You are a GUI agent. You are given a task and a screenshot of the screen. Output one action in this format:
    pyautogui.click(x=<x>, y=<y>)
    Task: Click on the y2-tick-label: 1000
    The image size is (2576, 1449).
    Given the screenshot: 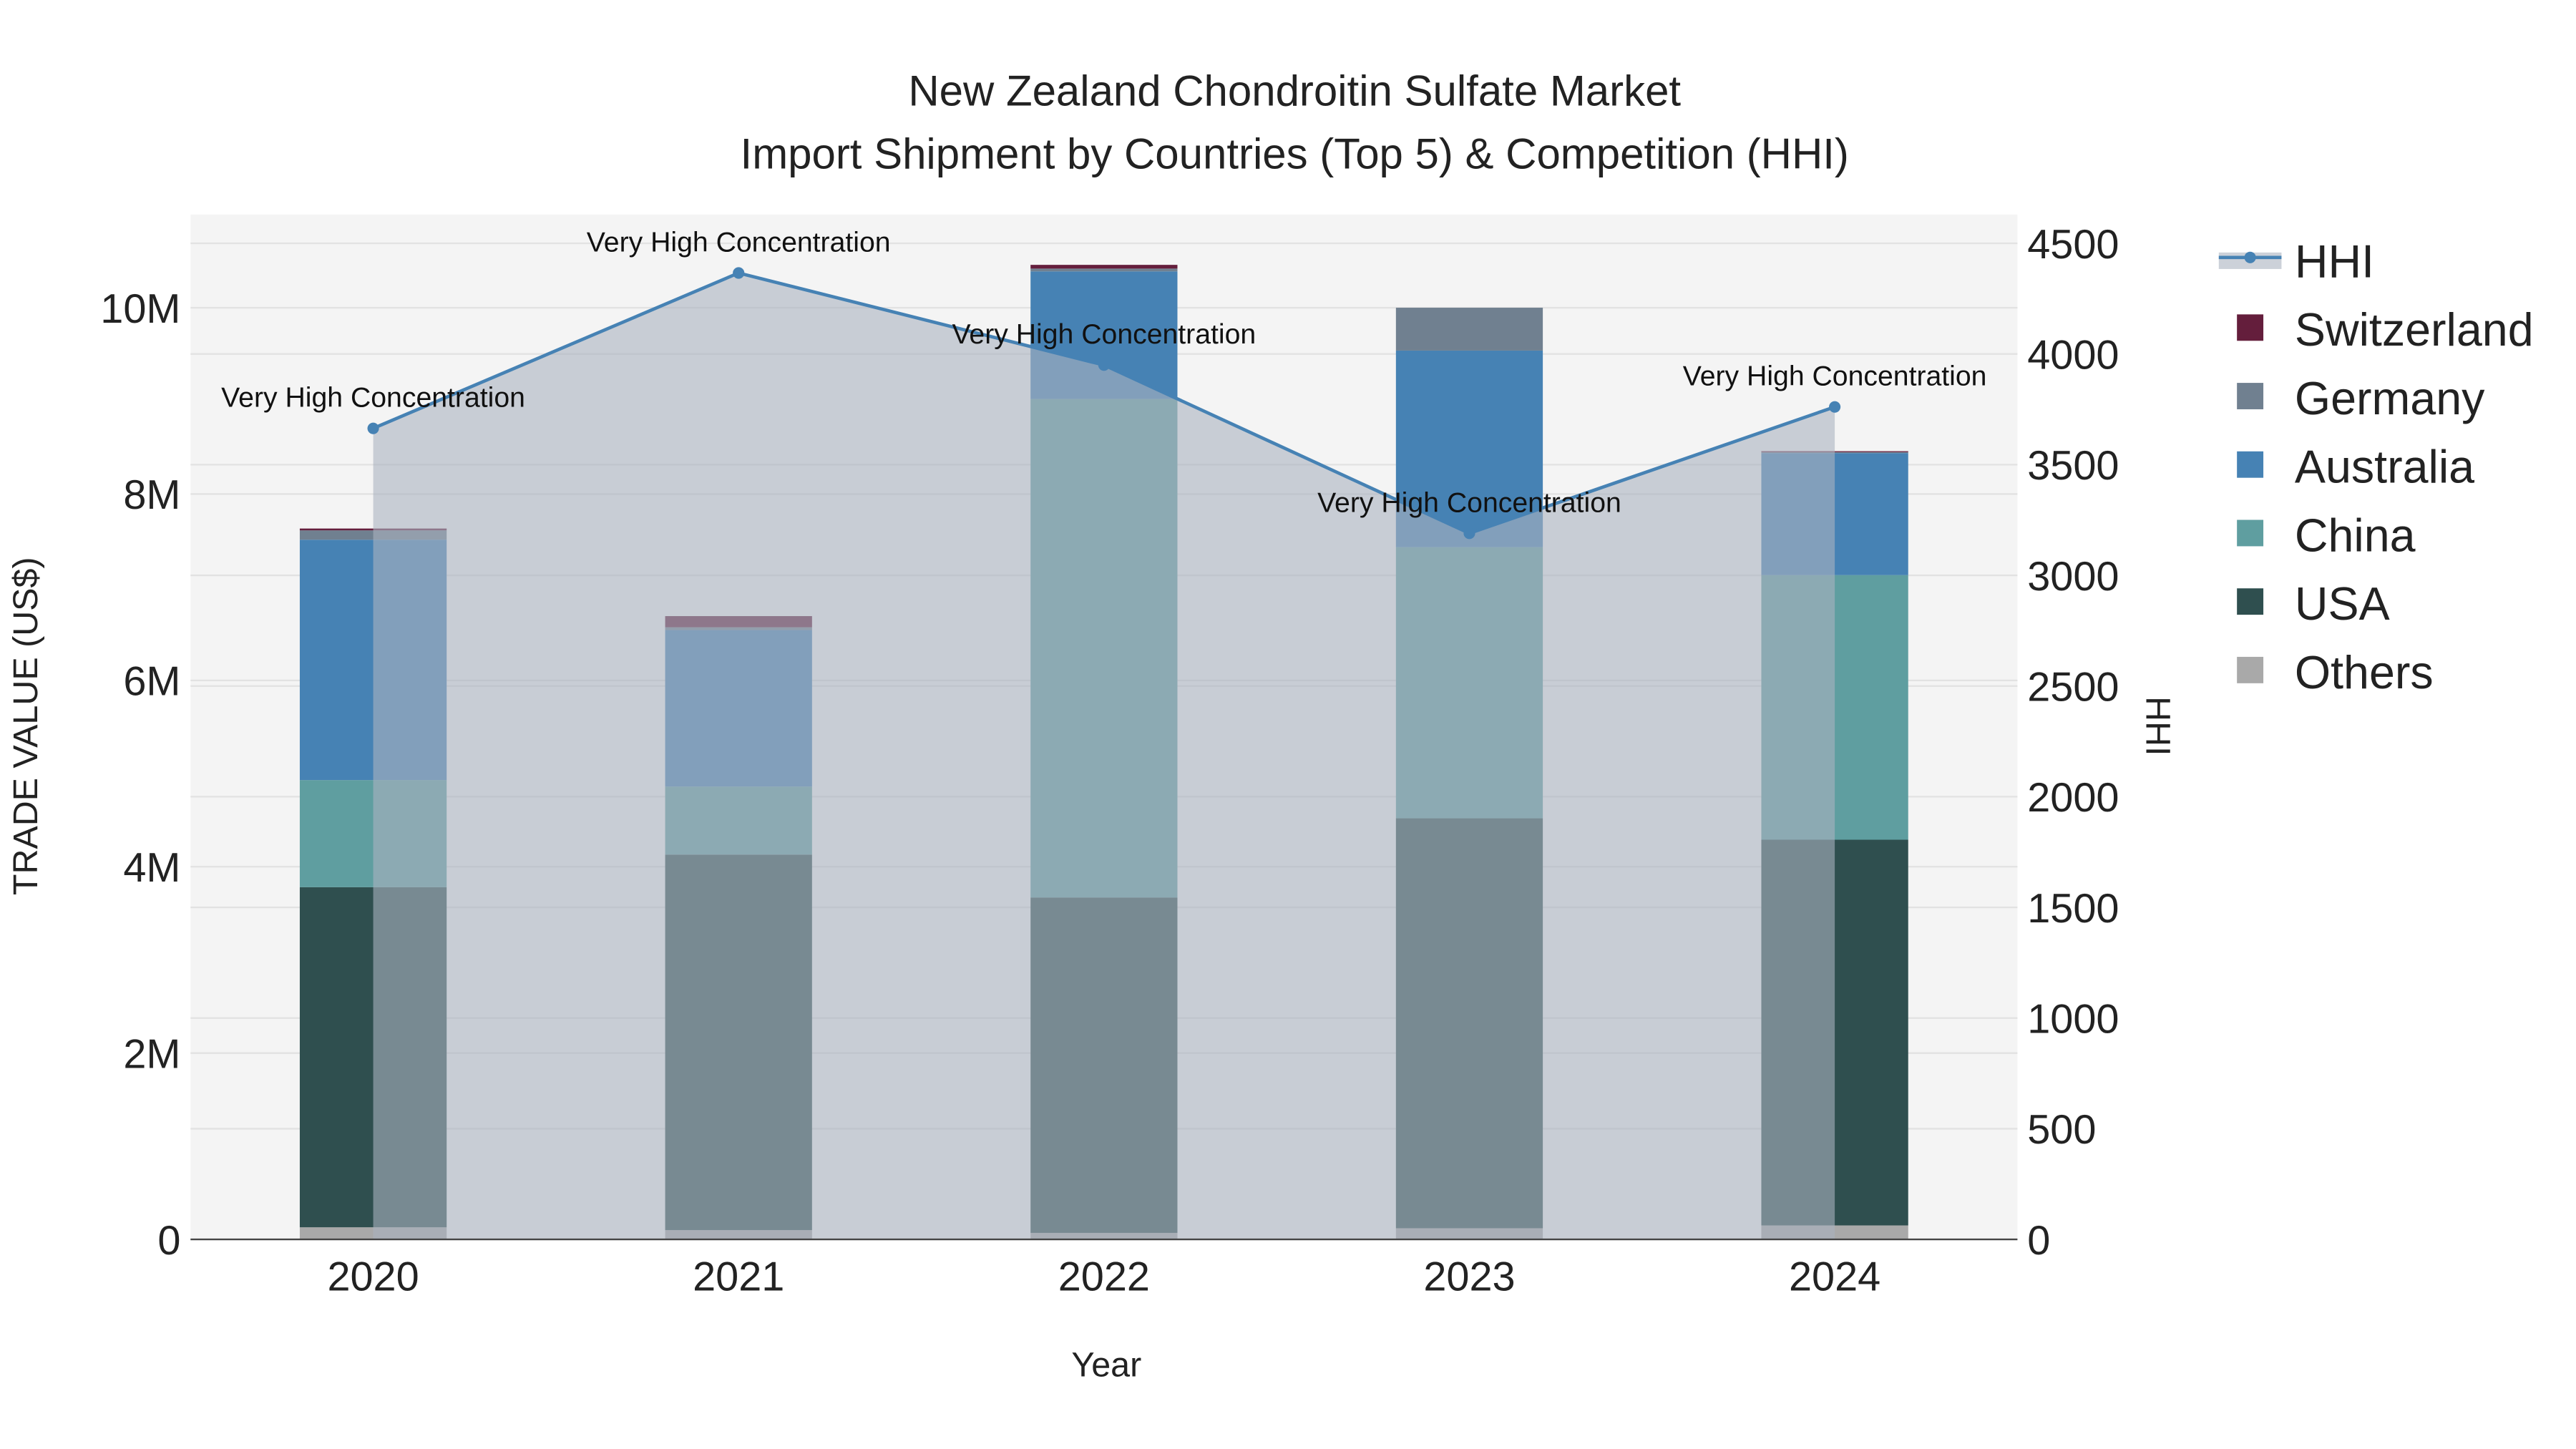 What is the action you would take?
    pyautogui.click(x=2073, y=1020)
    